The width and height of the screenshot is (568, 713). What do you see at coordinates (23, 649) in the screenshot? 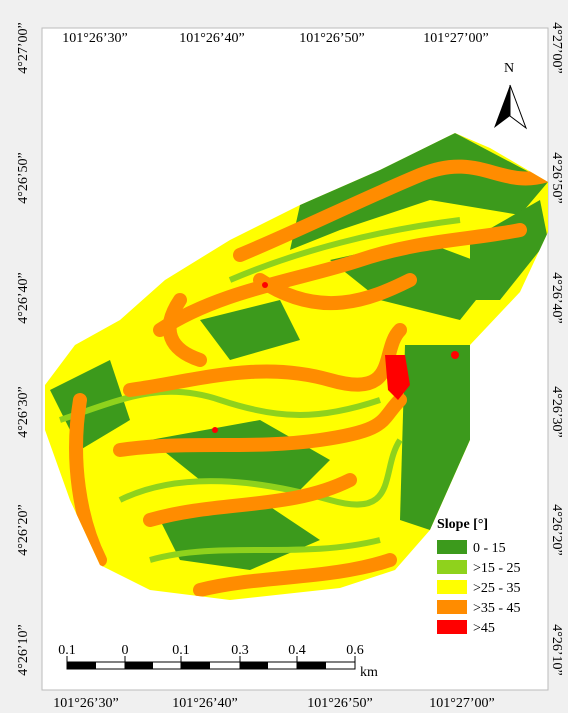
I see `left-coordinate: 4°26’10”` at bounding box center [23, 649].